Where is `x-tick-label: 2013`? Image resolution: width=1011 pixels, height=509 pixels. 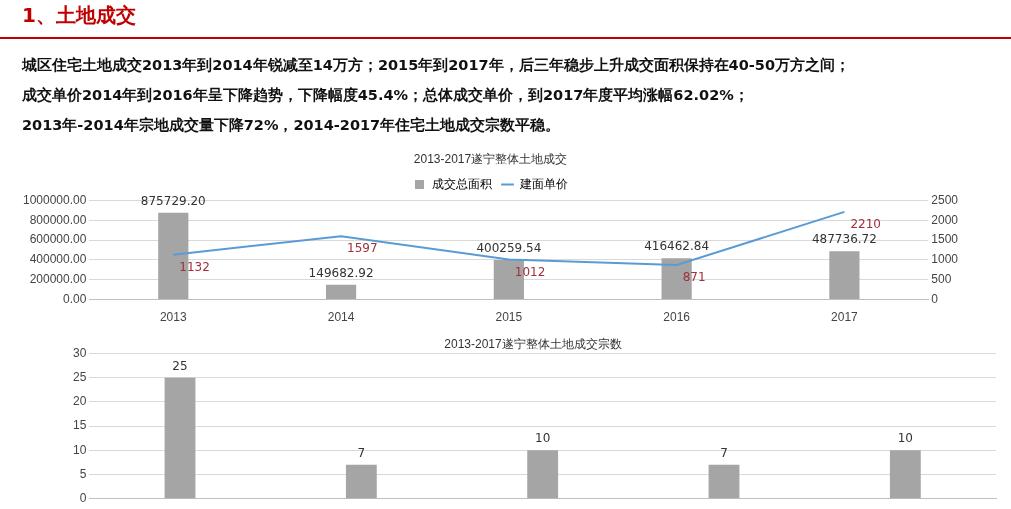 x-tick-label: 2013 is located at coordinates (173, 317).